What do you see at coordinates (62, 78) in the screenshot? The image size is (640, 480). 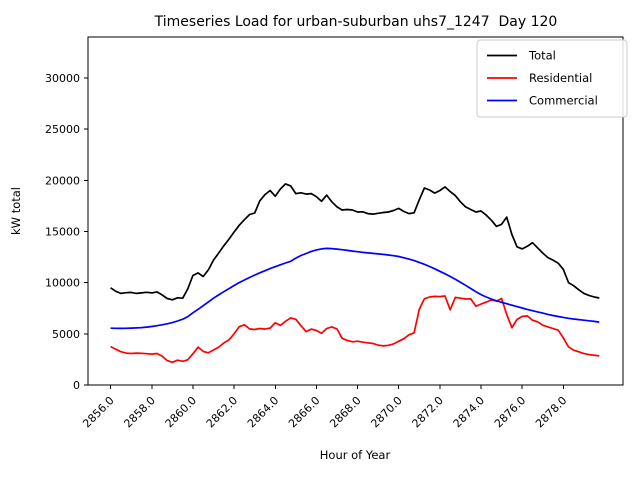 I see `y-tick-label: 30000` at bounding box center [62, 78].